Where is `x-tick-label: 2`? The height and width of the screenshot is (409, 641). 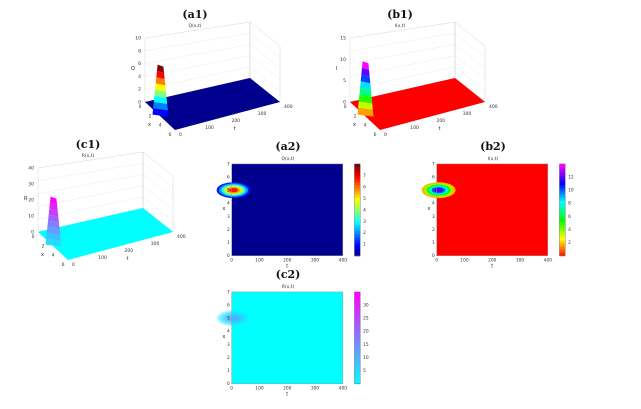 x-tick-label: 2 is located at coordinates (355, 116).